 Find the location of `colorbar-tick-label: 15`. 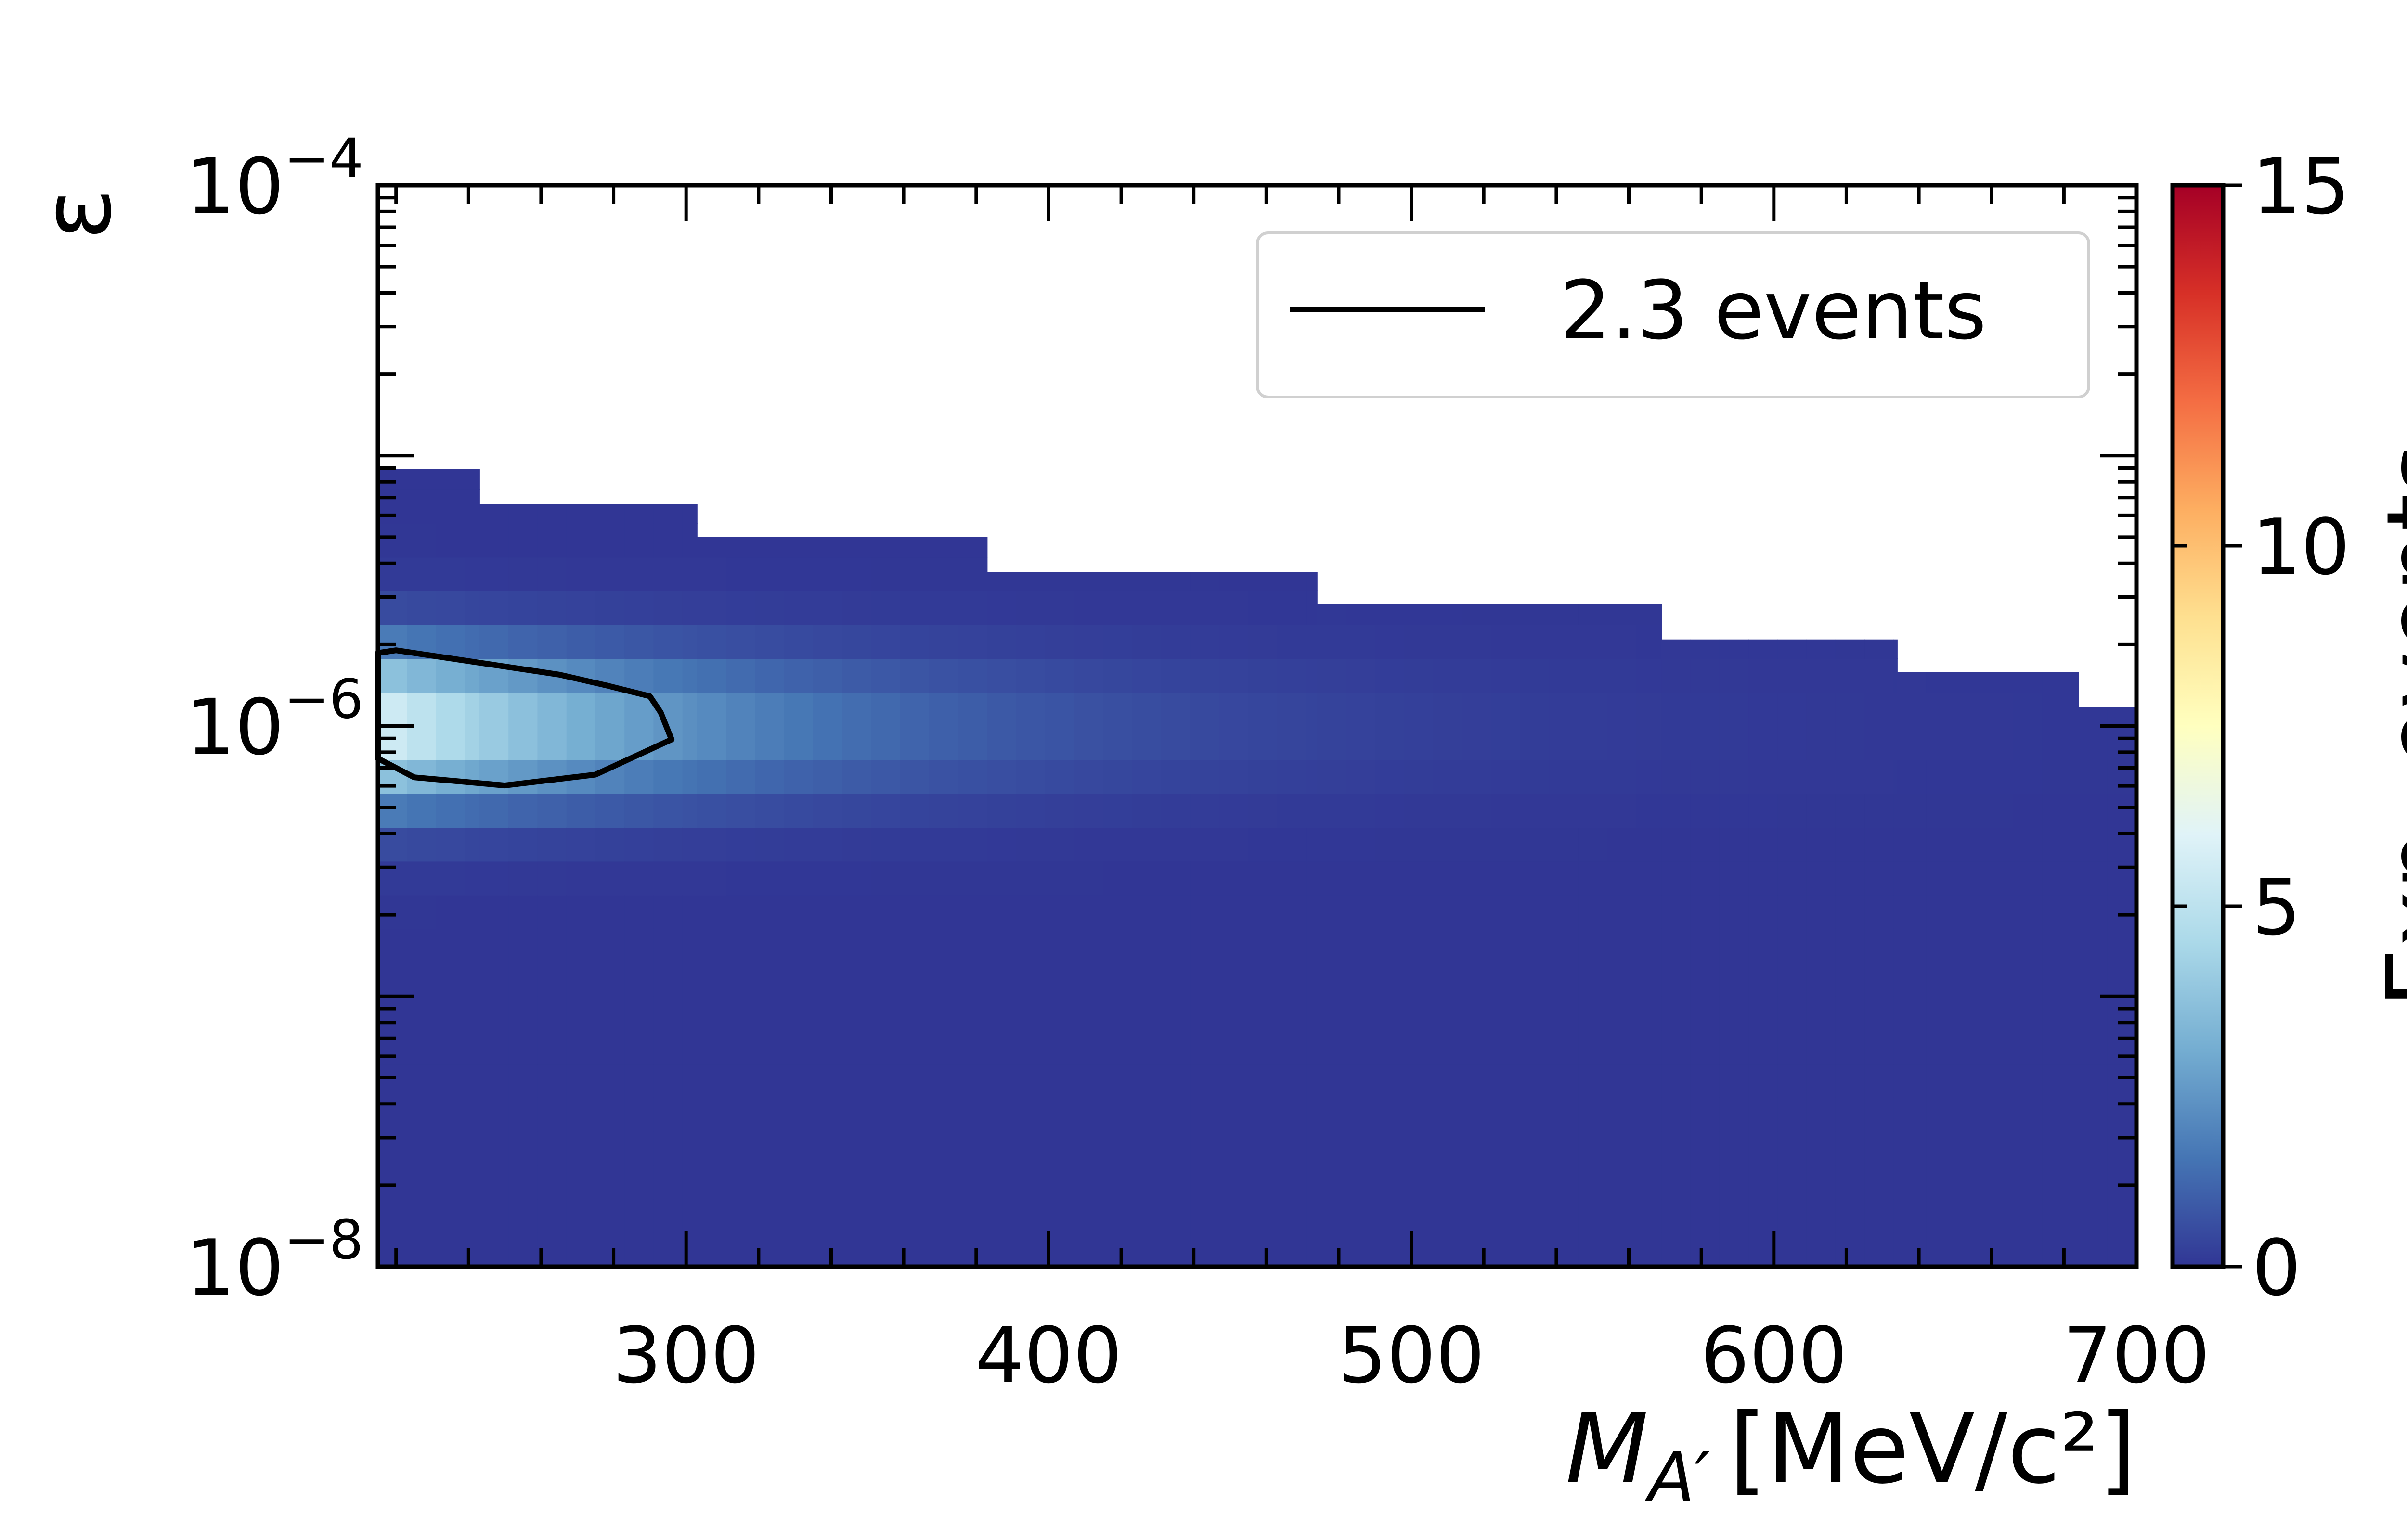

colorbar-tick-label: 15 is located at coordinates (2301, 186).